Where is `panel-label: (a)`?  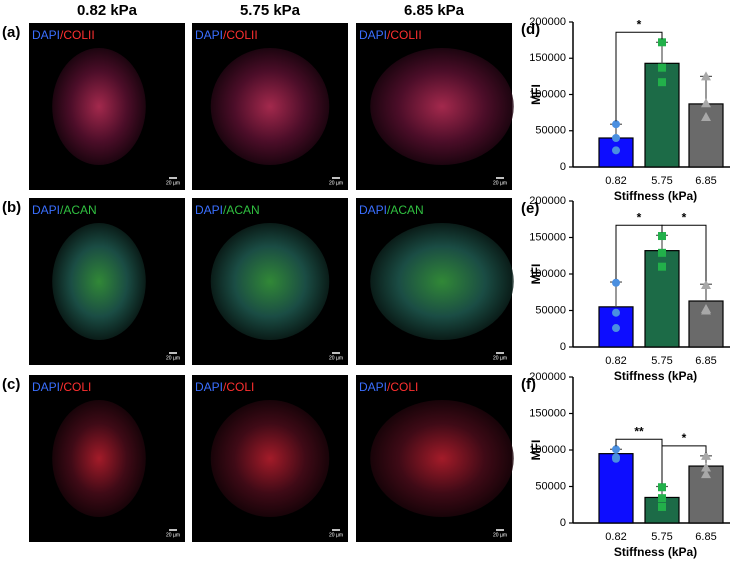
panel-label: (a) is located at coordinates (11, 32).